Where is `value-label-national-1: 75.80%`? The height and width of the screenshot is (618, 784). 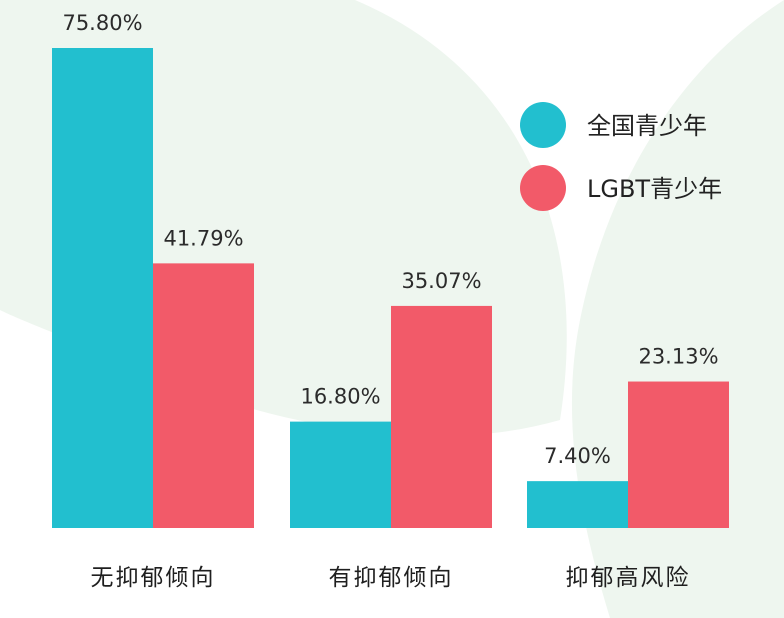
value-label-national-1: 75.80% is located at coordinates (102, 23).